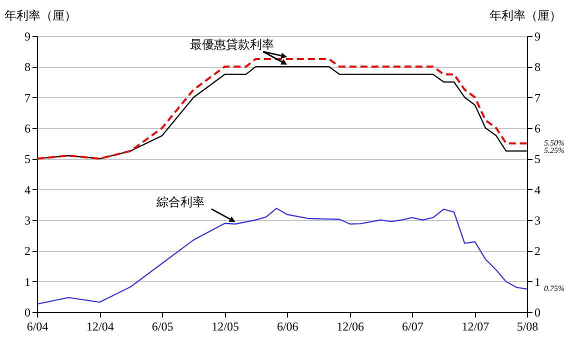  I want to click on y-tick-label: 4, so click(27, 189).